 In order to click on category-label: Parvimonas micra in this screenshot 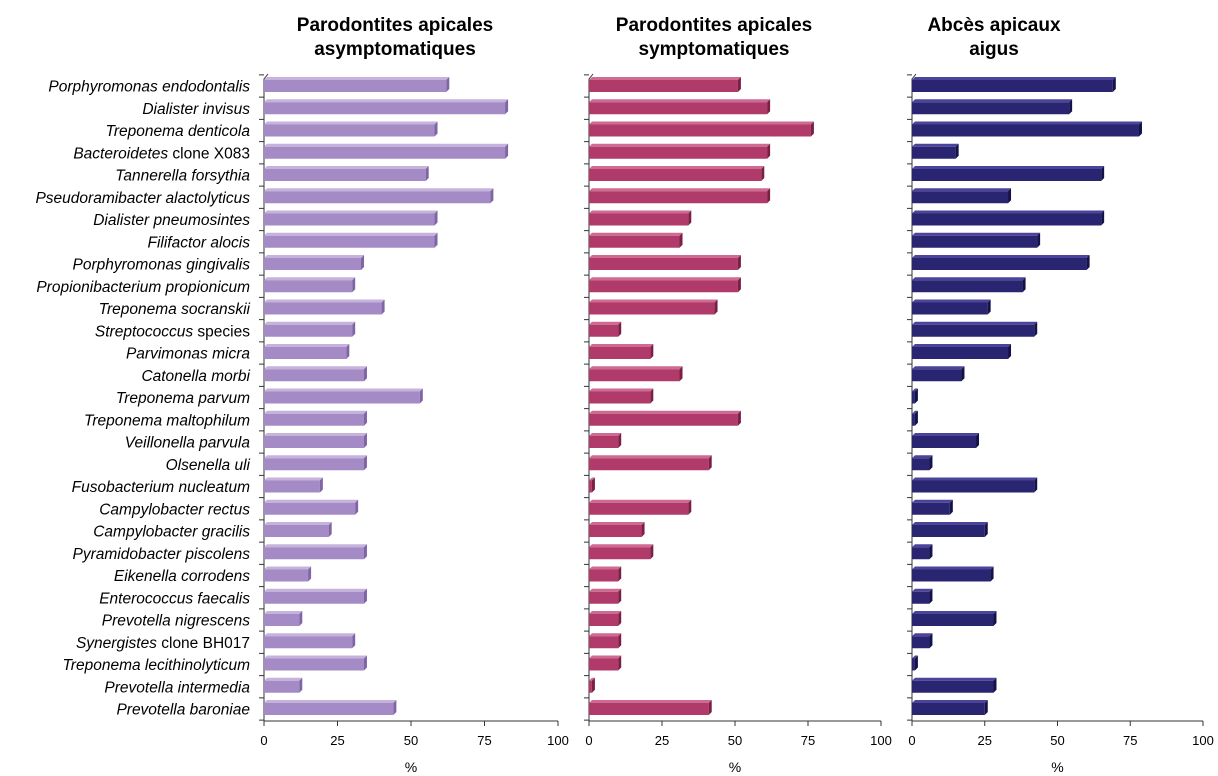, I will do `click(188, 354)`.